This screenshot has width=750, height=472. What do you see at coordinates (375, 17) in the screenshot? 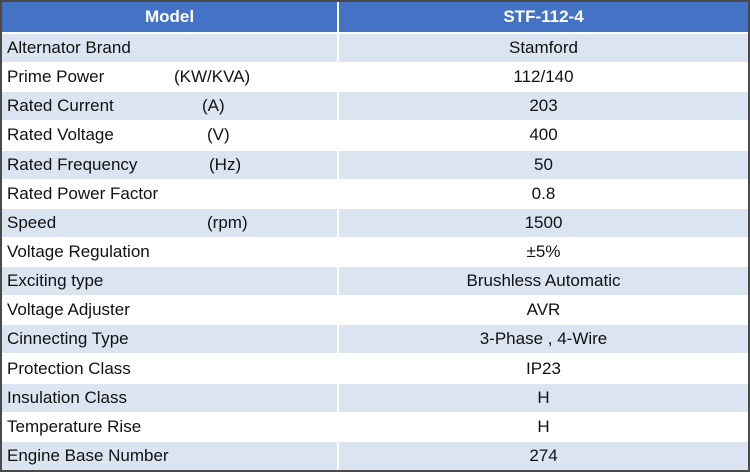
I see `header-row: Model STF-112-4` at bounding box center [375, 17].